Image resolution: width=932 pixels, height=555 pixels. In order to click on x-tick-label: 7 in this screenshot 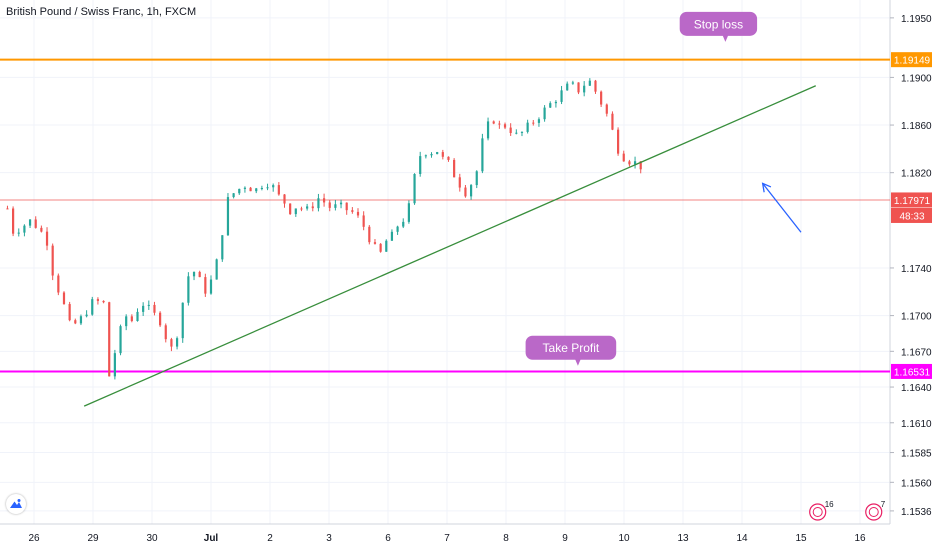, I will do `click(447, 538)`.